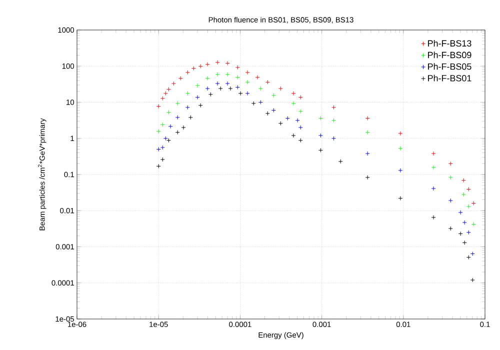  Describe the element at coordinates (450, 55) in the screenshot. I see `legend-label: Ph-F-BS09` at that location.